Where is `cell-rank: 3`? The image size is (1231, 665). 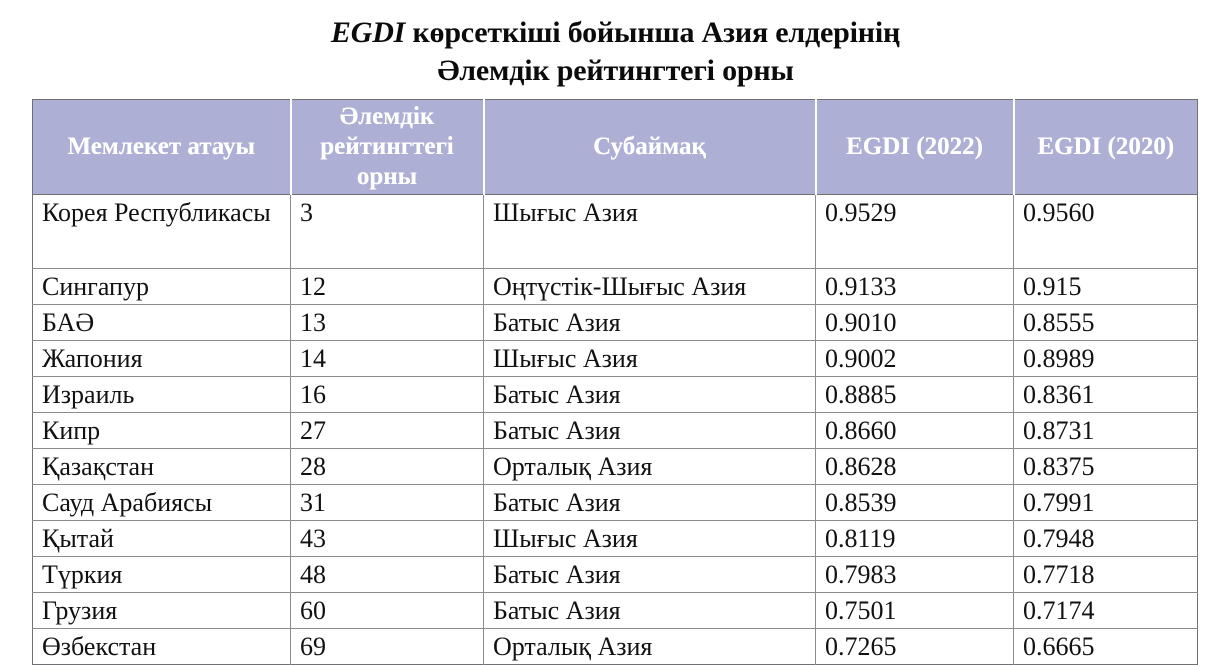
cell-rank: 3 is located at coordinates (387, 231).